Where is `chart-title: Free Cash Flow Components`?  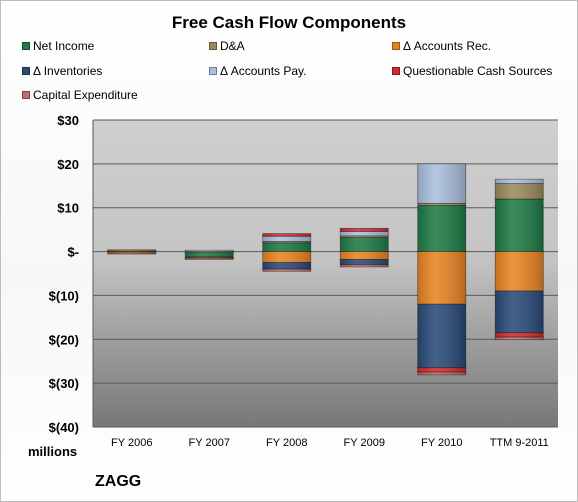 chart-title: Free Cash Flow Components is located at coordinates (289, 22).